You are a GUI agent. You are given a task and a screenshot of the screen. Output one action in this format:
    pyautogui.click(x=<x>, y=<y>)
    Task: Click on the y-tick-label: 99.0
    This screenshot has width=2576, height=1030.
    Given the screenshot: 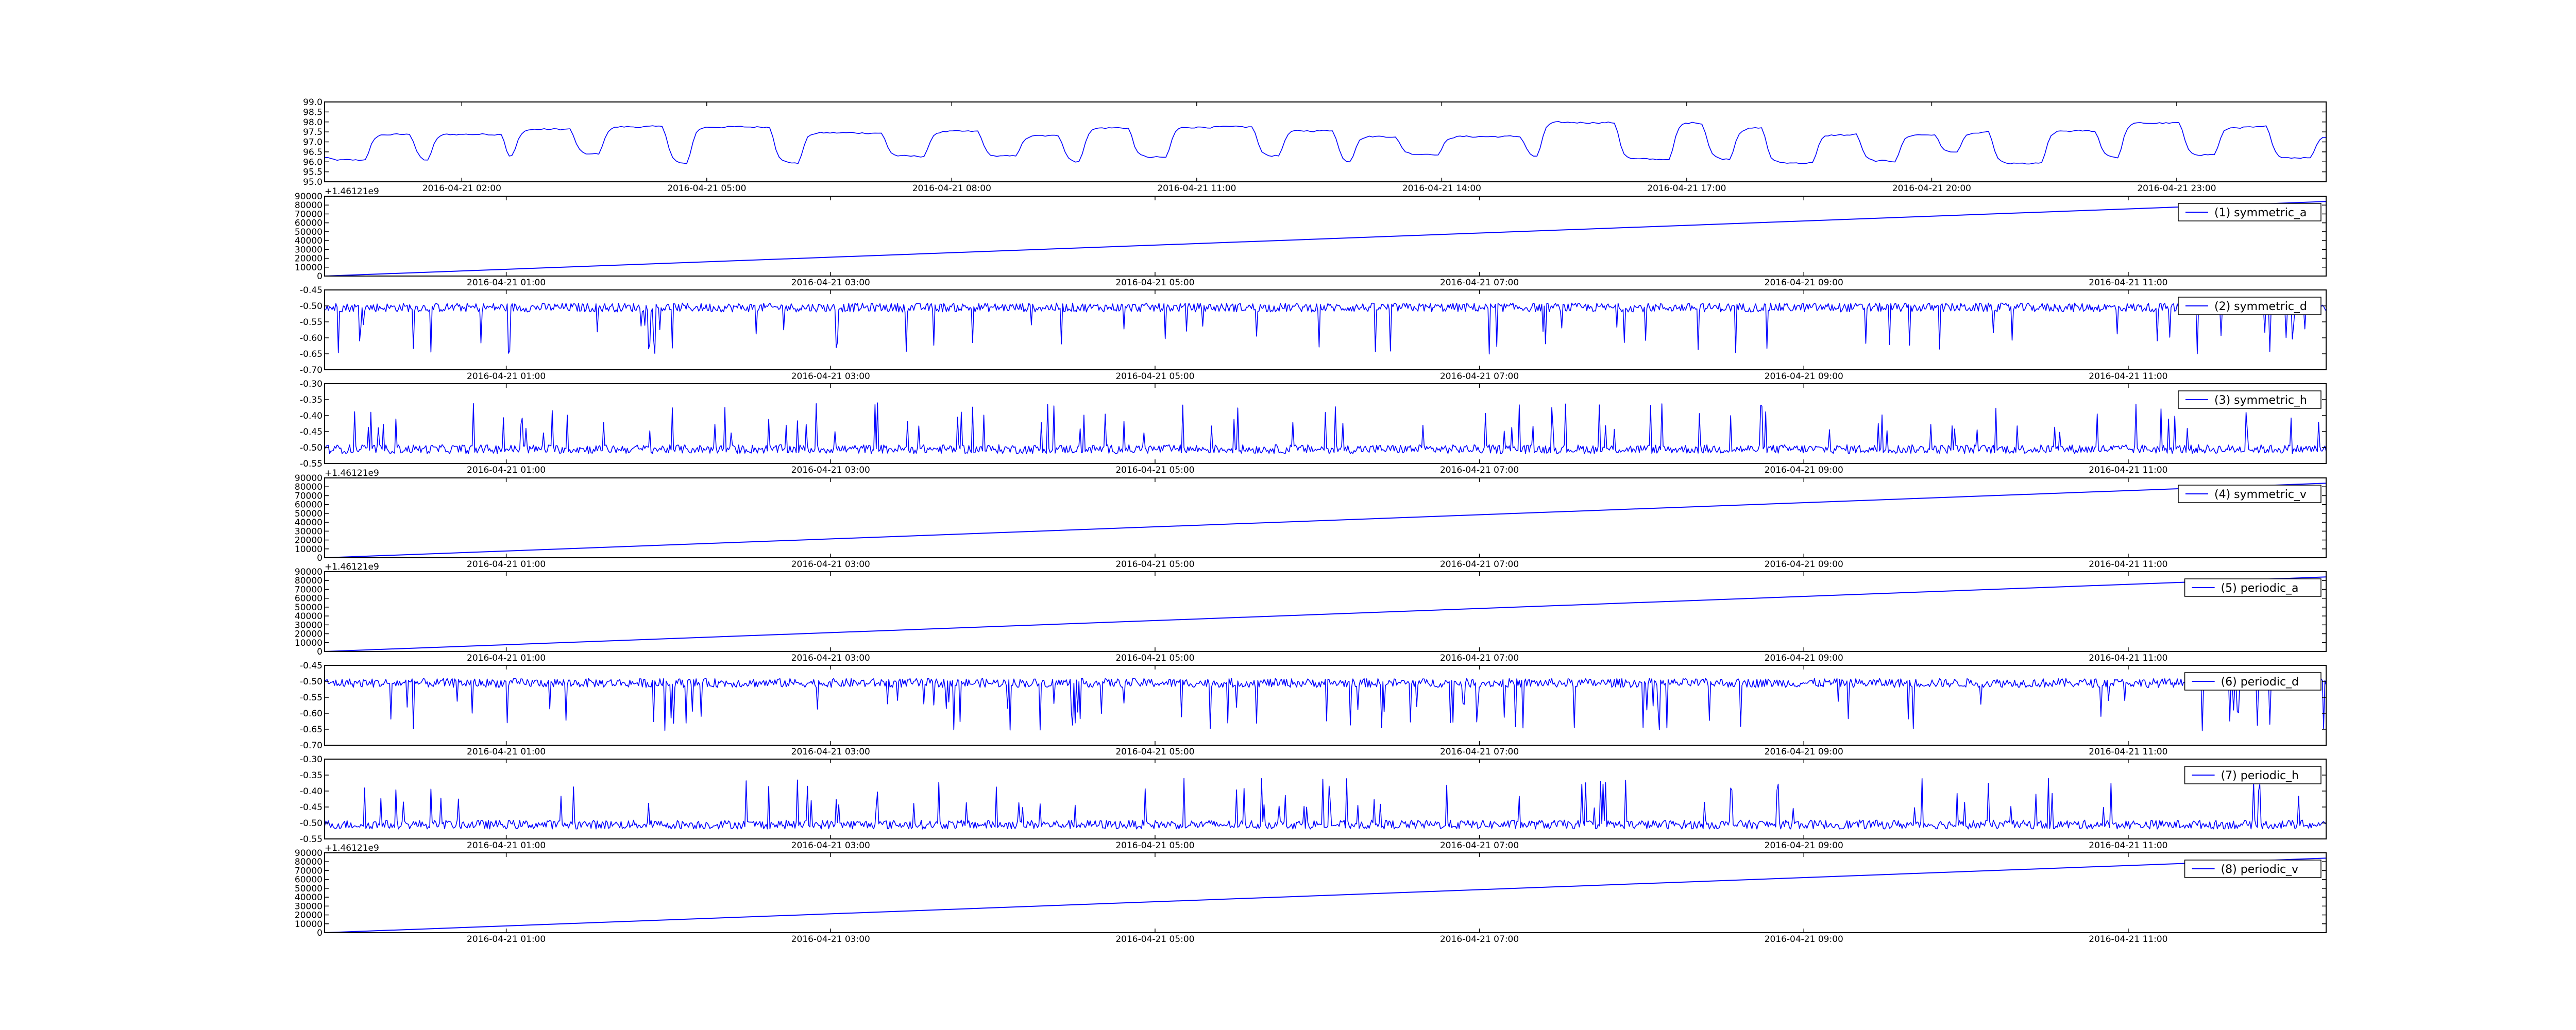 What is the action you would take?
    pyautogui.click(x=313, y=102)
    